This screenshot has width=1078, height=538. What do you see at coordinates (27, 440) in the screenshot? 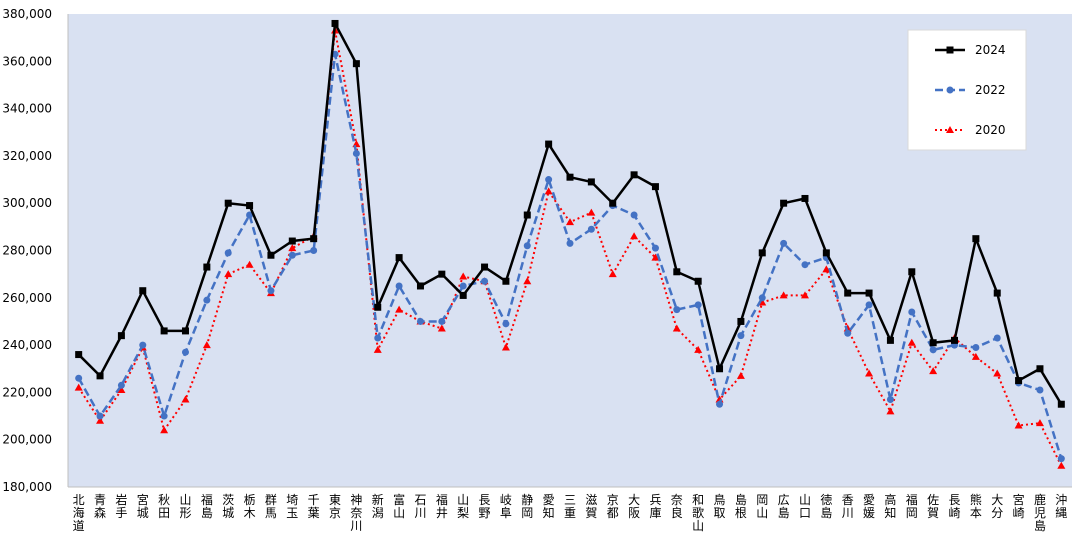
I see `y-tick-label: 200,000` at bounding box center [27, 440].